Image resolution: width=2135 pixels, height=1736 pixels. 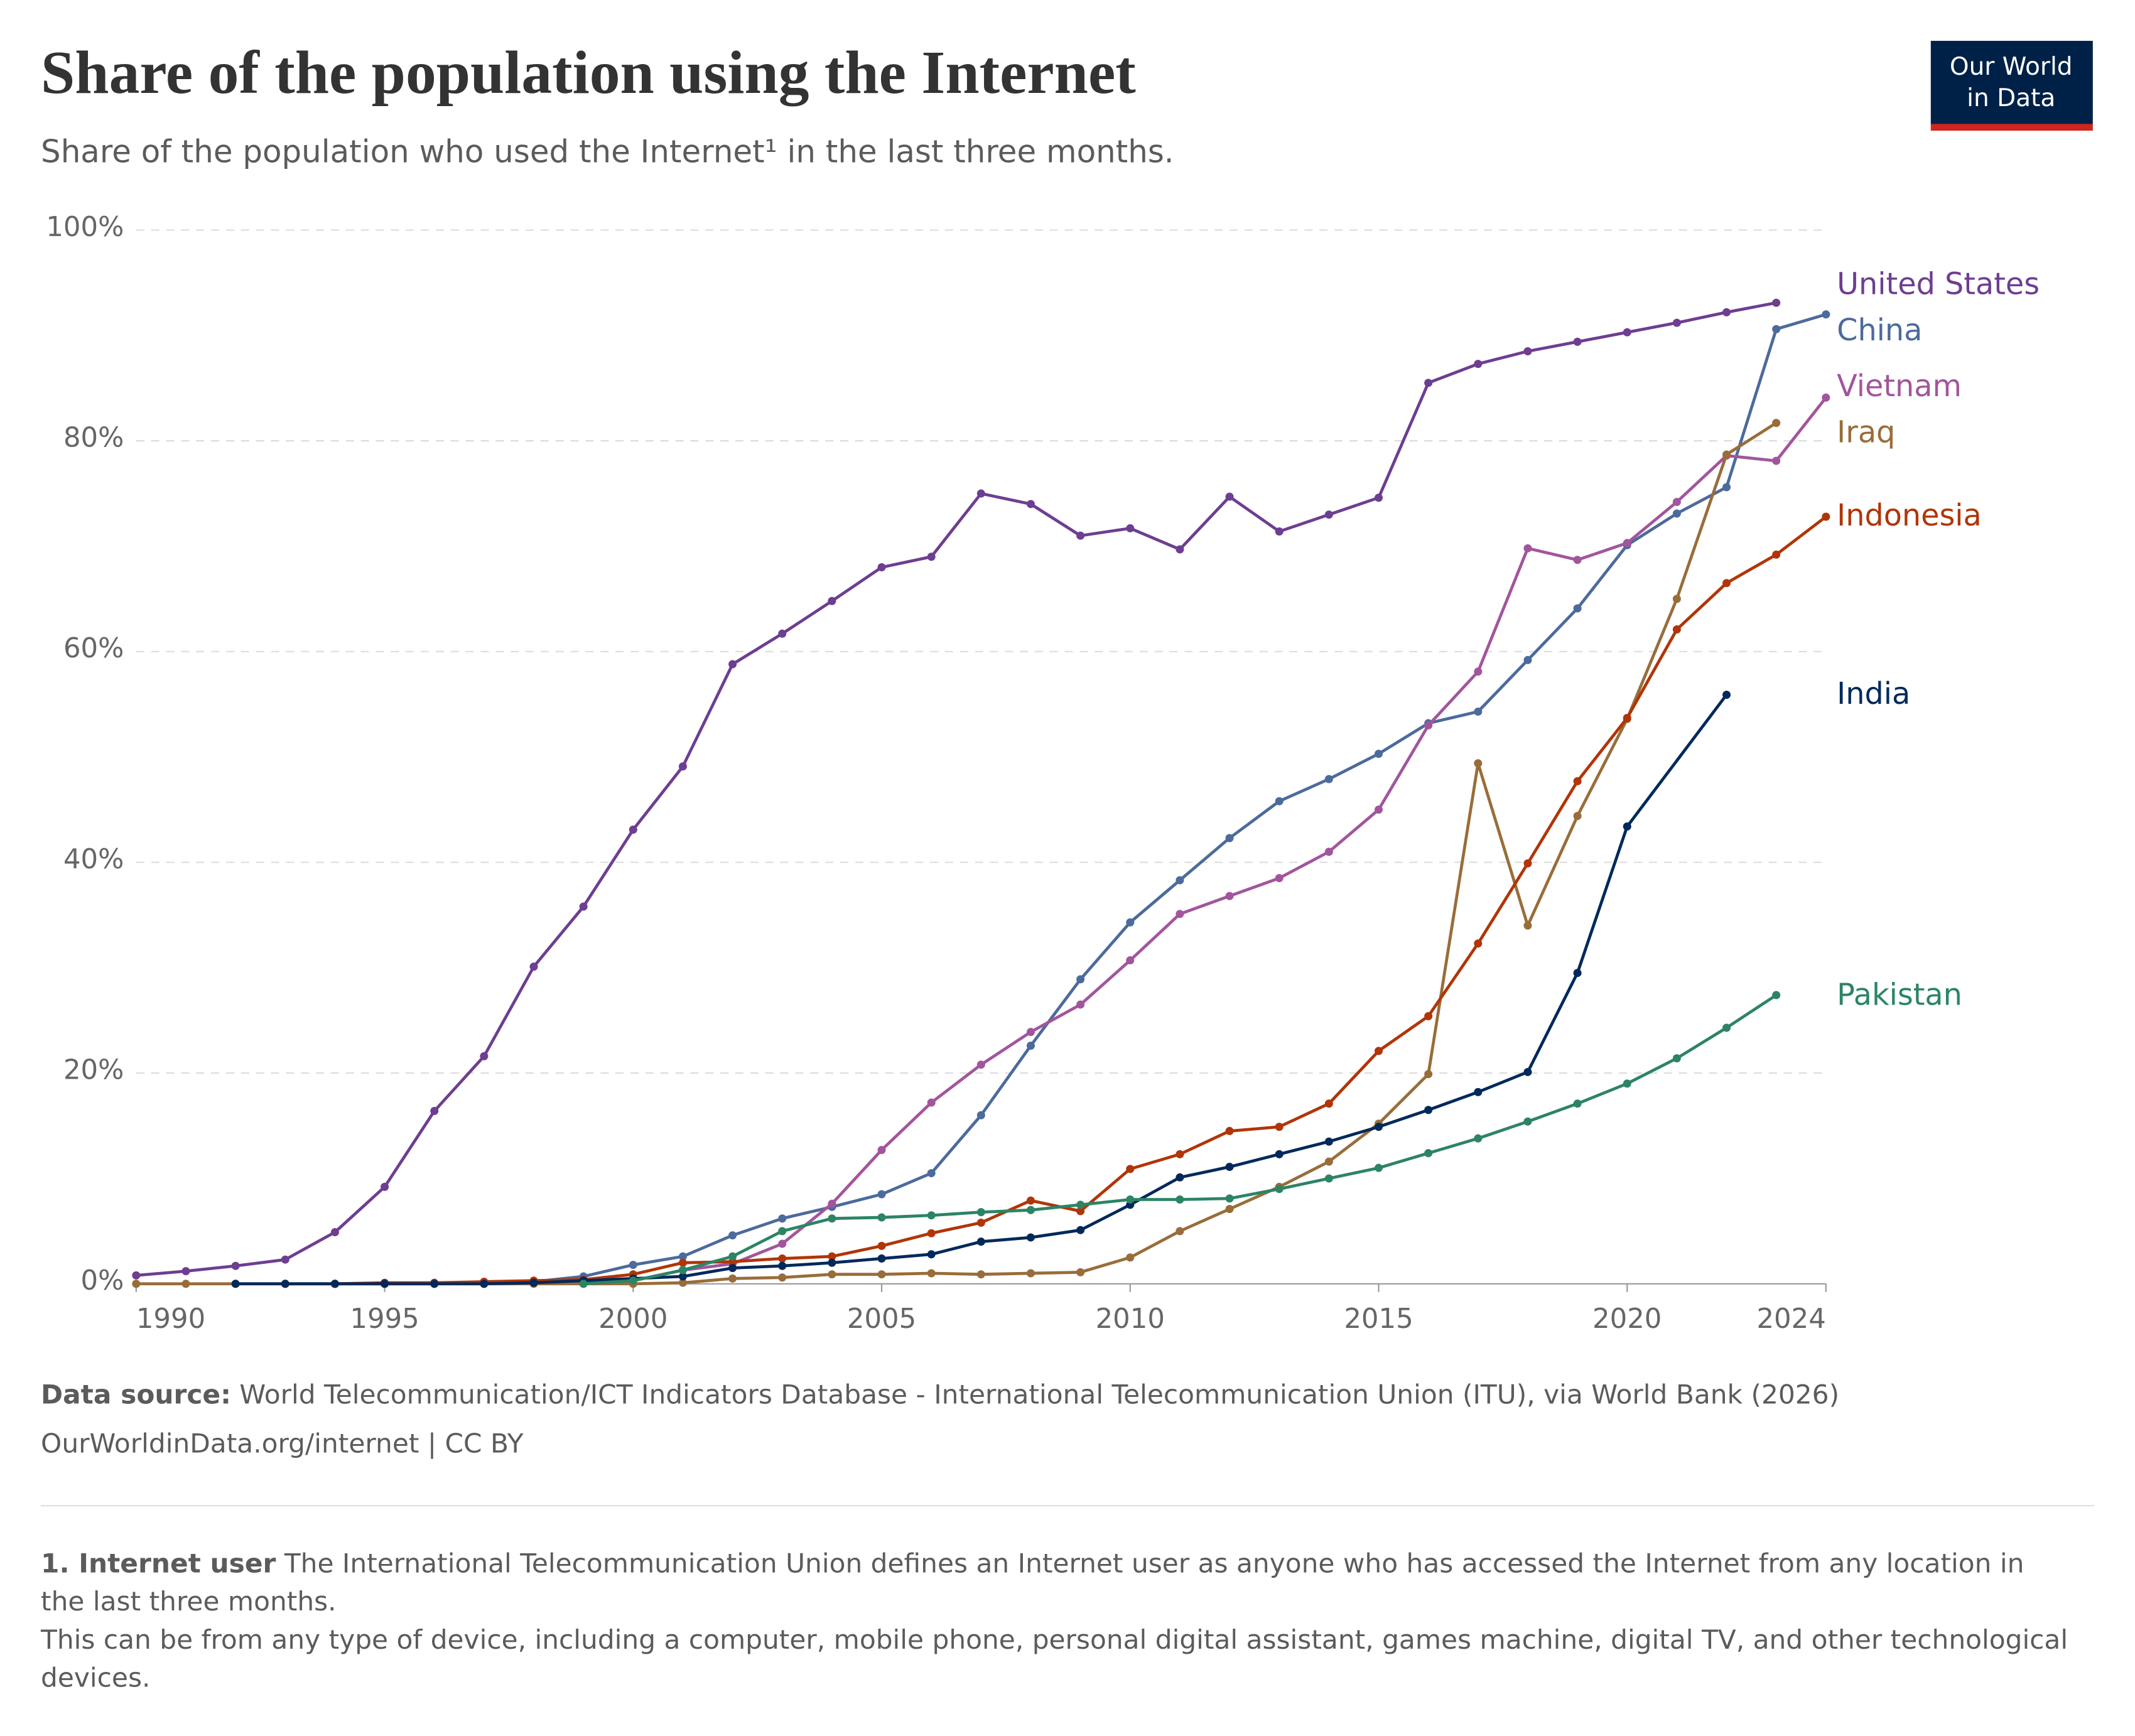 I want to click on x-tick-label: 2010, so click(x=1130, y=1319).